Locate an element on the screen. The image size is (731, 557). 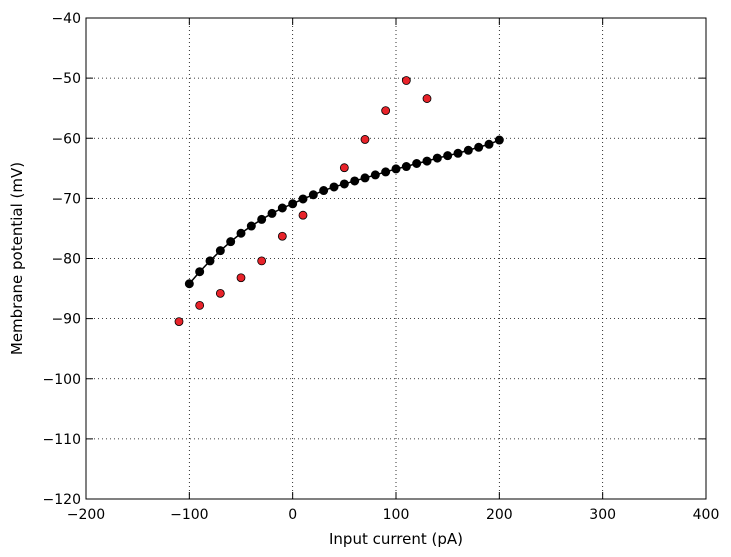
series-line is located at coordinates (344, 212).